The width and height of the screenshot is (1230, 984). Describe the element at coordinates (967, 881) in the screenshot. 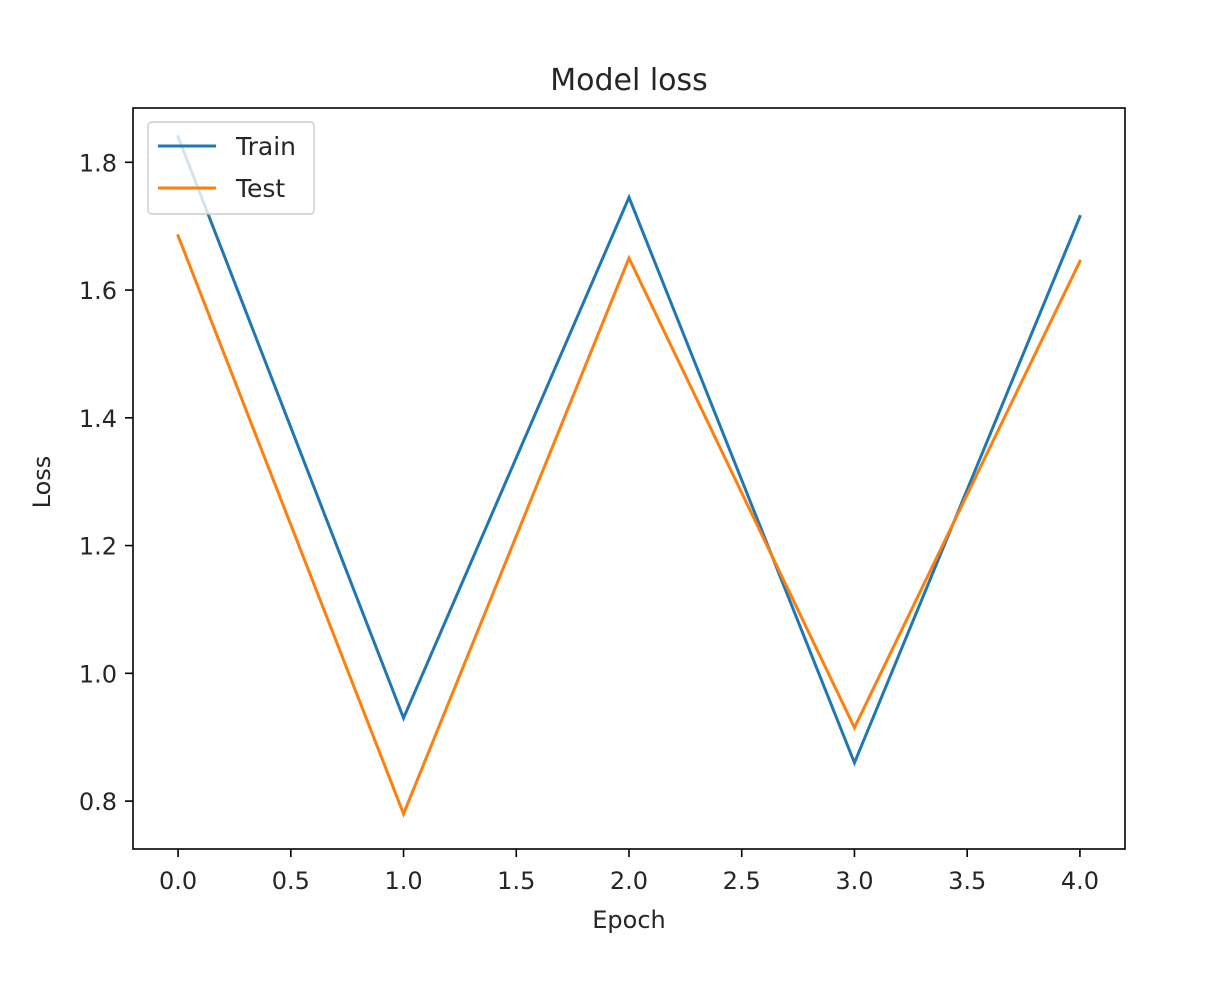

I see `x-tick-label: 3.5` at that location.